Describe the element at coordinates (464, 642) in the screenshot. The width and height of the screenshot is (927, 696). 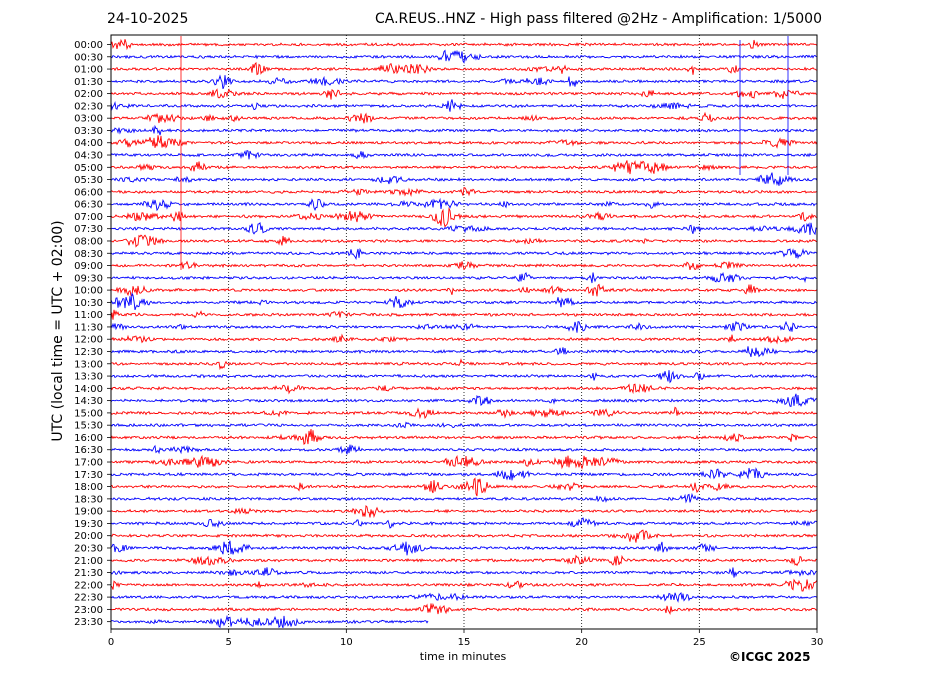
I see `x-tick-label: 15` at that location.